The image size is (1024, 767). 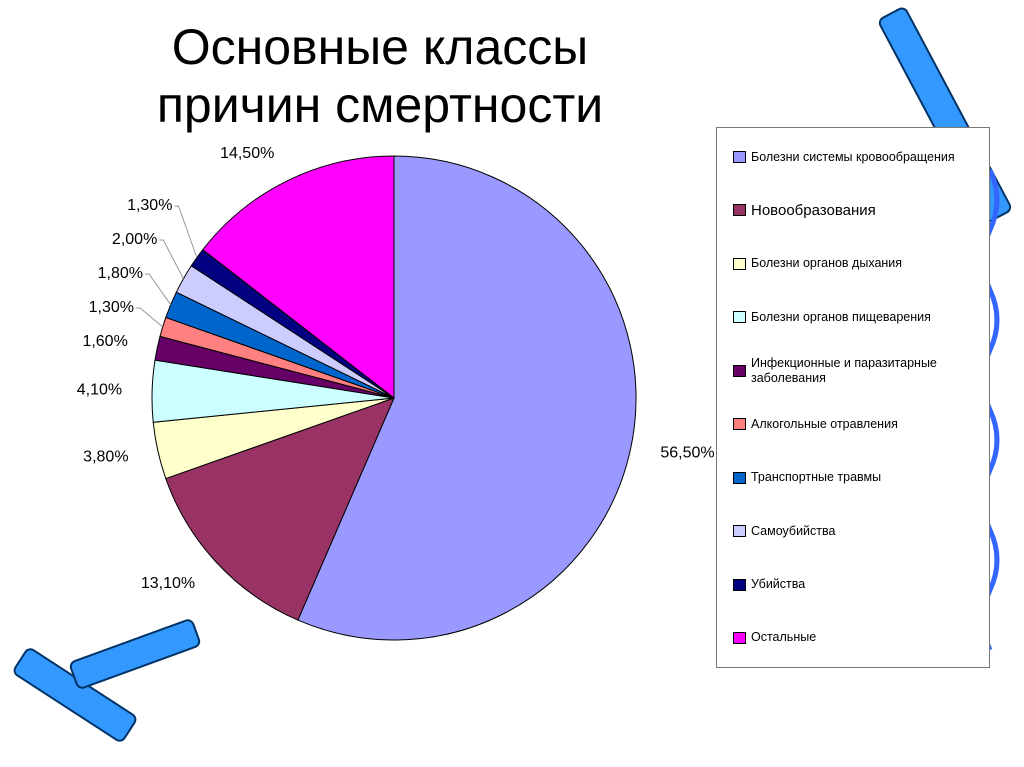 What do you see at coordinates (827, 263) in the screenshot?
I see `legend-label: Болезни органов дыхания` at bounding box center [827, 263].